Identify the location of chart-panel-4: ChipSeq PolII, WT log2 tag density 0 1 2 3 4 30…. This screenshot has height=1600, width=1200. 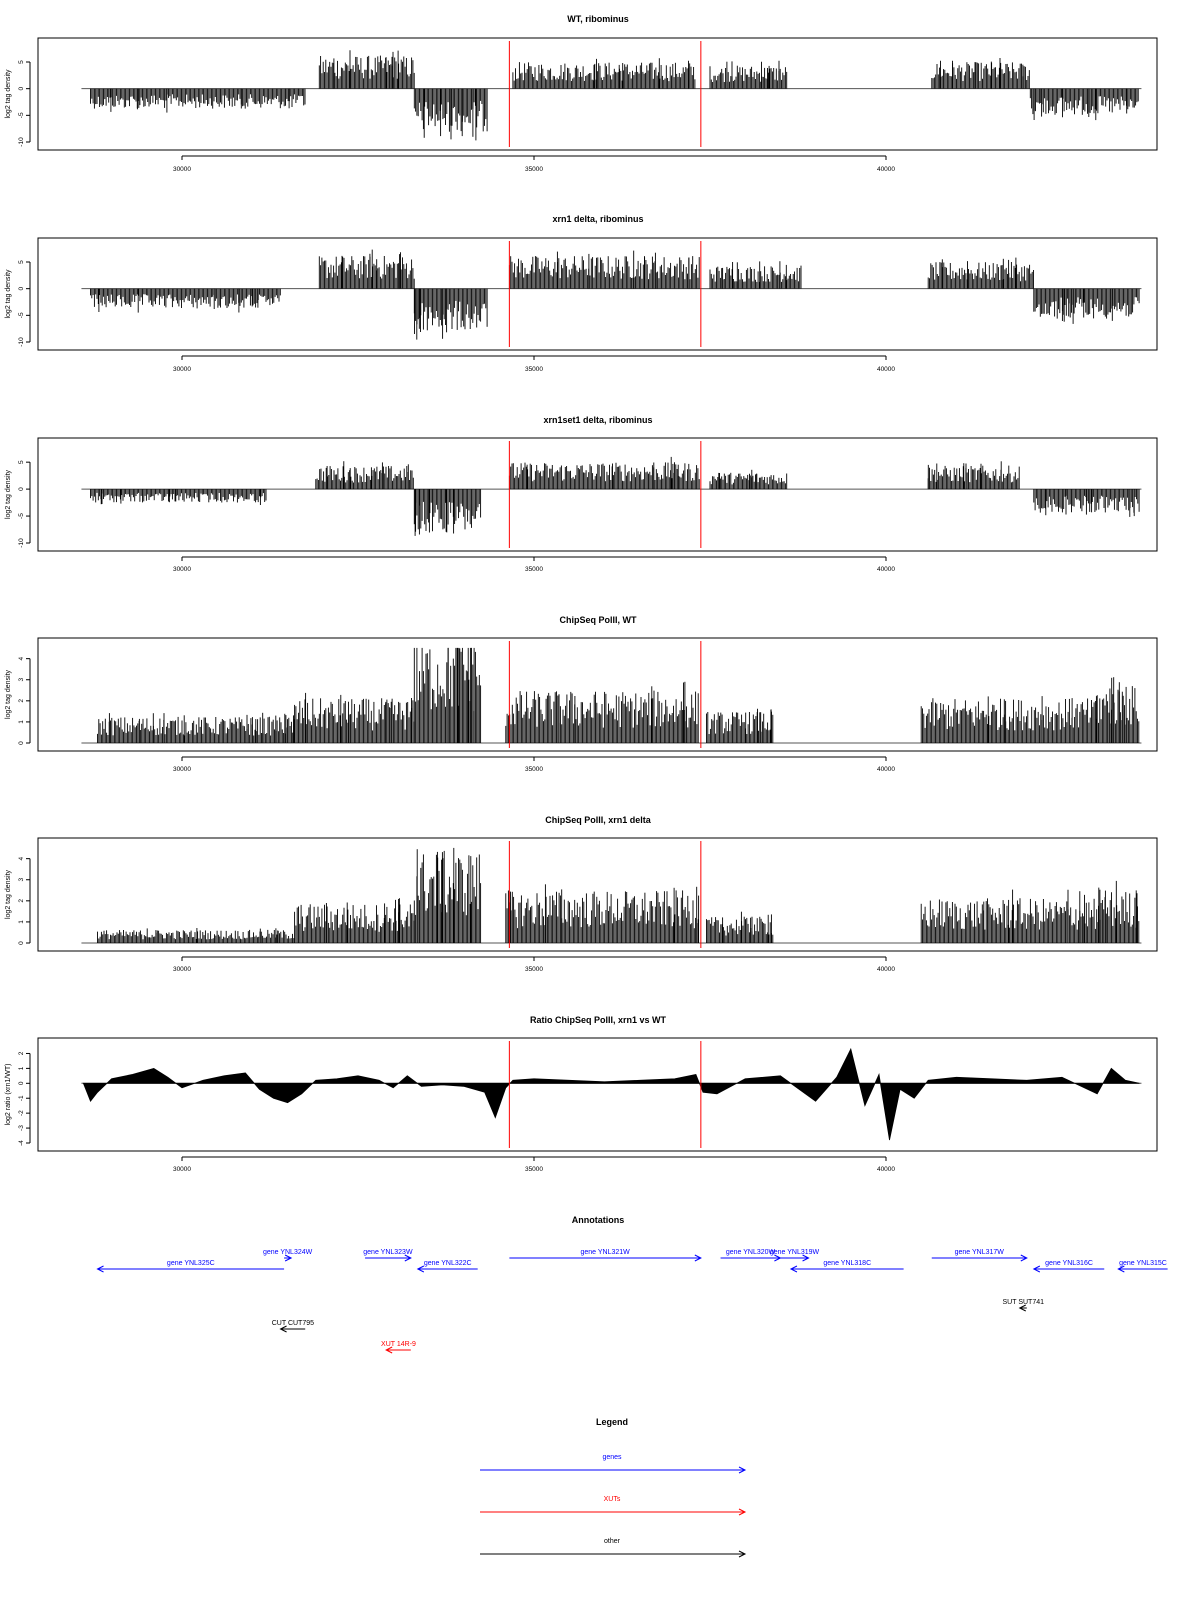
(581, 694).